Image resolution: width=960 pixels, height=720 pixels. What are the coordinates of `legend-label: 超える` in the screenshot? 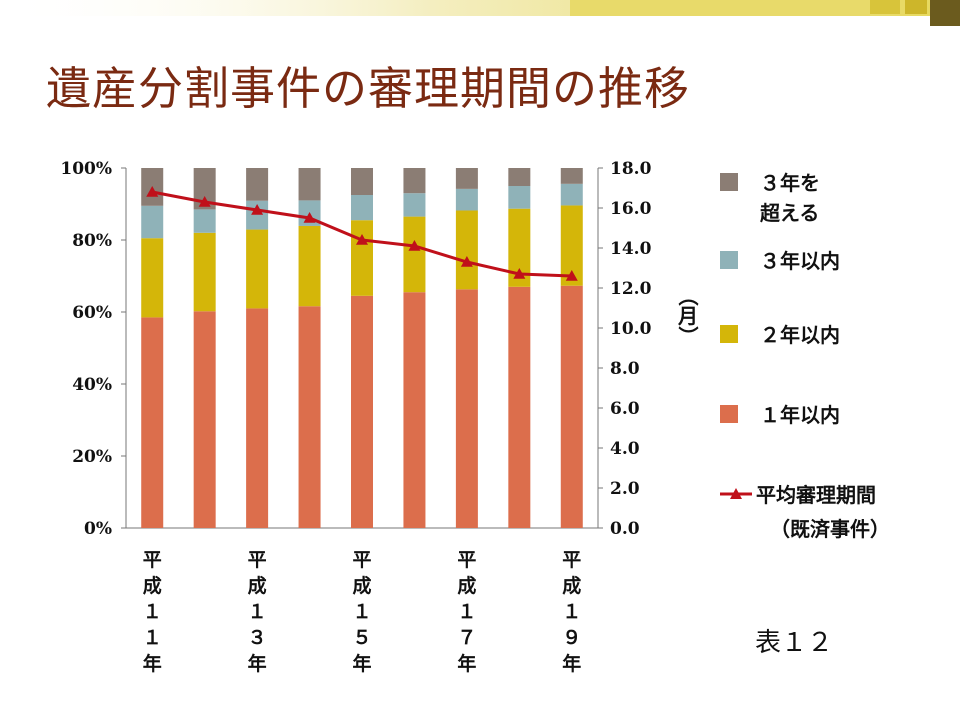 It's located at (789, 213).